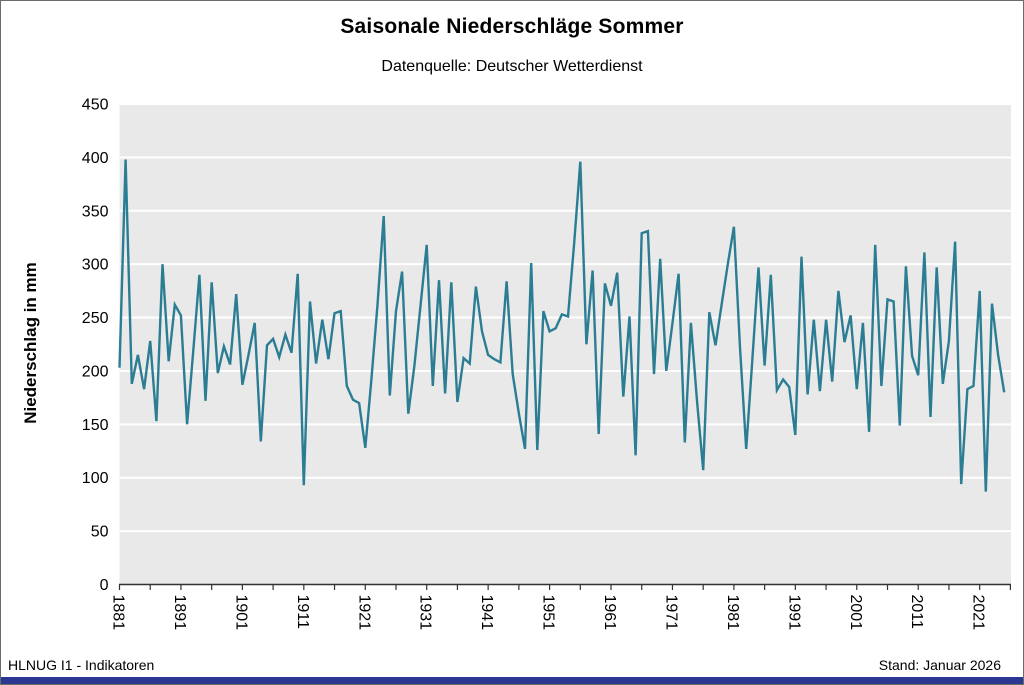  What do you see at coordinates (95, 425) in the screenshot?
I see `y-tick-label: 150` at bounding box center [95, 425].